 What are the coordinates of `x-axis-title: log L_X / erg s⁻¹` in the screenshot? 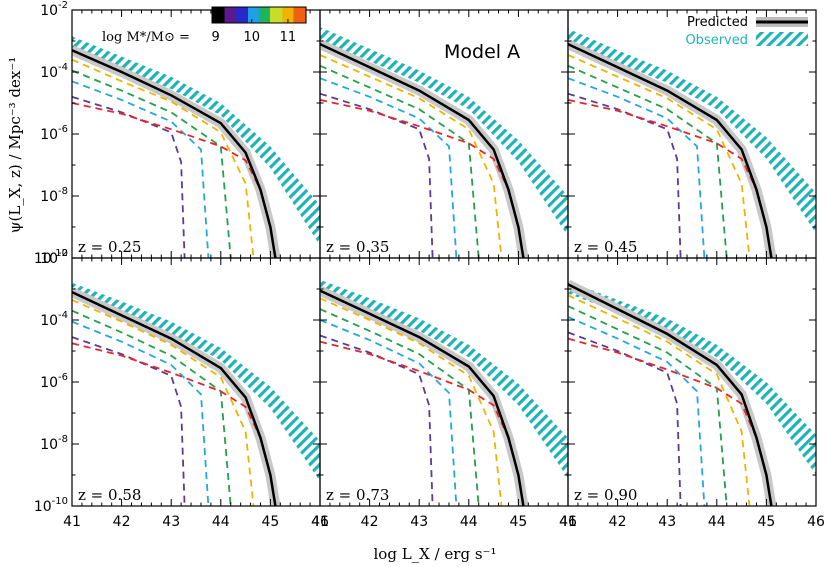 It's located at (435, 554).